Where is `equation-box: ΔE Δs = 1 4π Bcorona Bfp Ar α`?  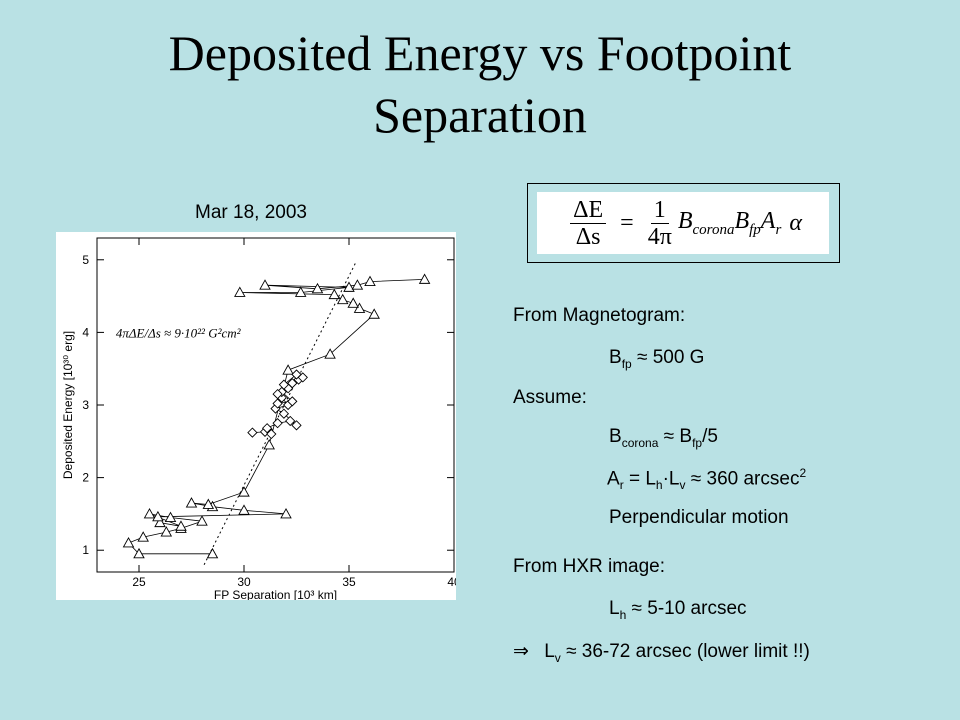 equation-box: ΔE Δs = 1 4π Bcorona Bfp Ar α is located at coordinates (683, 223).